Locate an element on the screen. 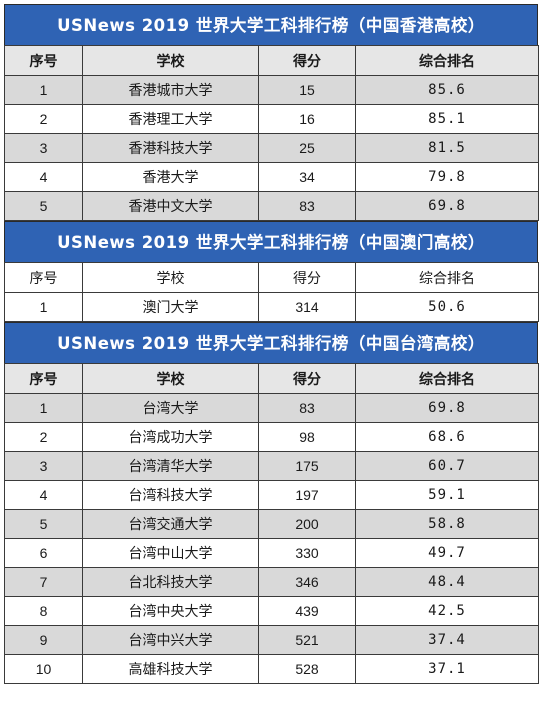 The image size is (546, 707). table-row: 1 台湾大学 83 69.8 is located at coordinates (271, 408).